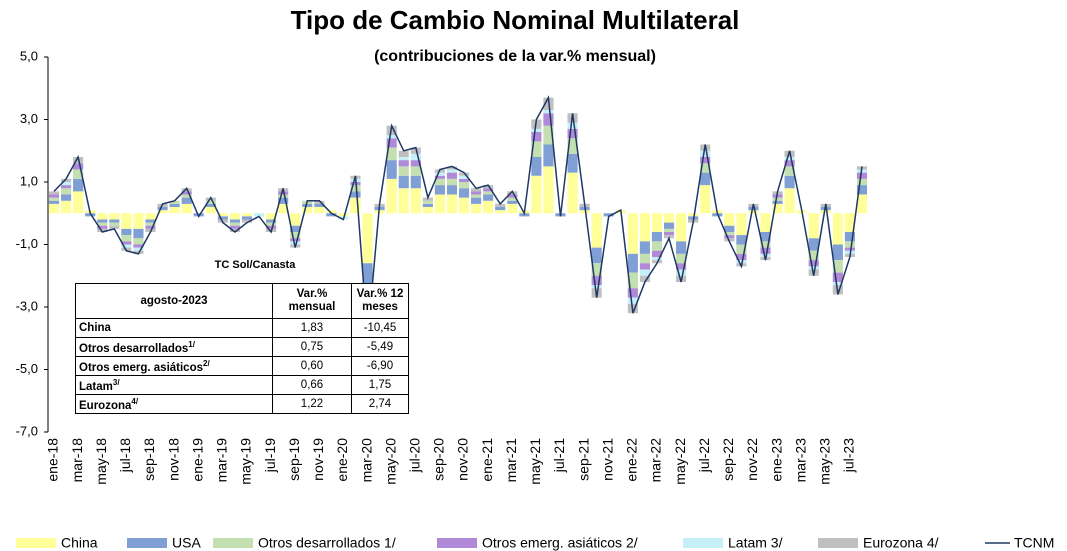 The height and width of the screenshot is (551, 1067). What do you see at coordinates (656, 460) in the screenshot?
I see `x-tick-label: mar-22` at bounding box center [656, 460].